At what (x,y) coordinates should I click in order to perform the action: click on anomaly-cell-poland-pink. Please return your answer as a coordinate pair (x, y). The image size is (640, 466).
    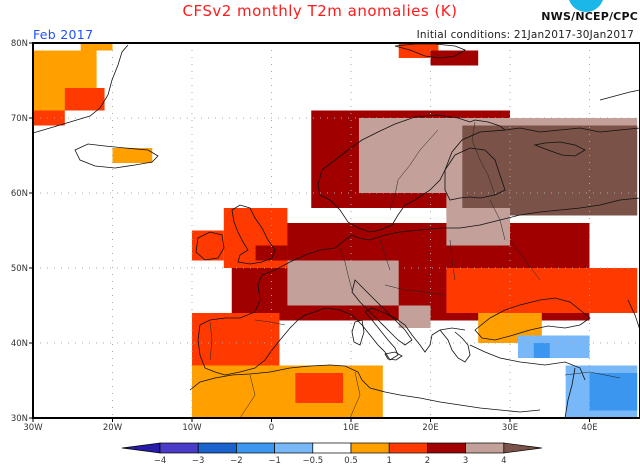
    Looking at the image, I should click on (478, 227).